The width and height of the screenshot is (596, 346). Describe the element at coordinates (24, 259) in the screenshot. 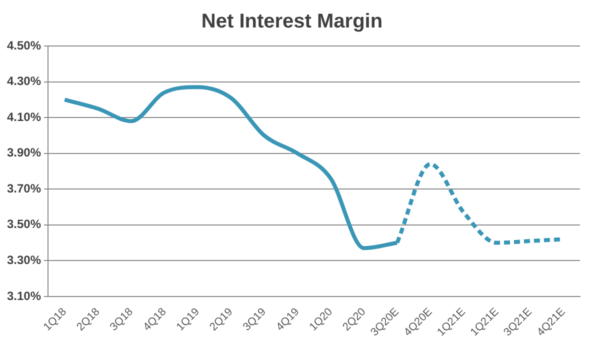

I see `y-tick-label: 3.30%` at that location.